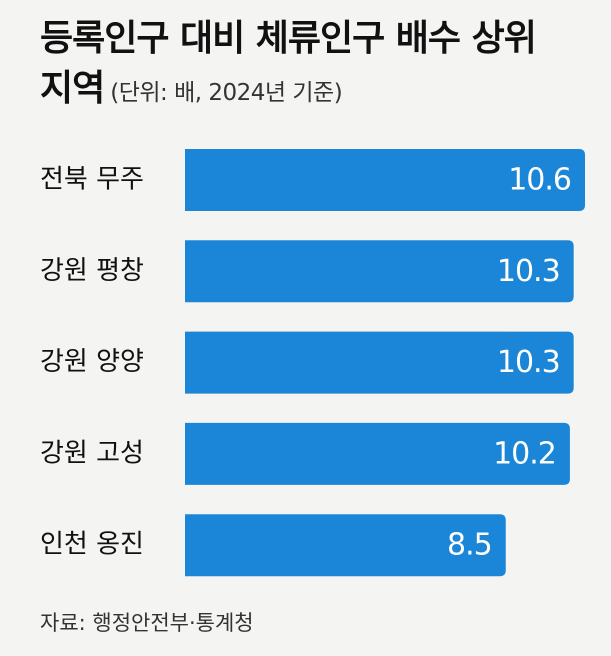 Image resolution: width=611 pixels, height=656 pixels. I want to click on category-label: 강원 평창, so click(92, 271).